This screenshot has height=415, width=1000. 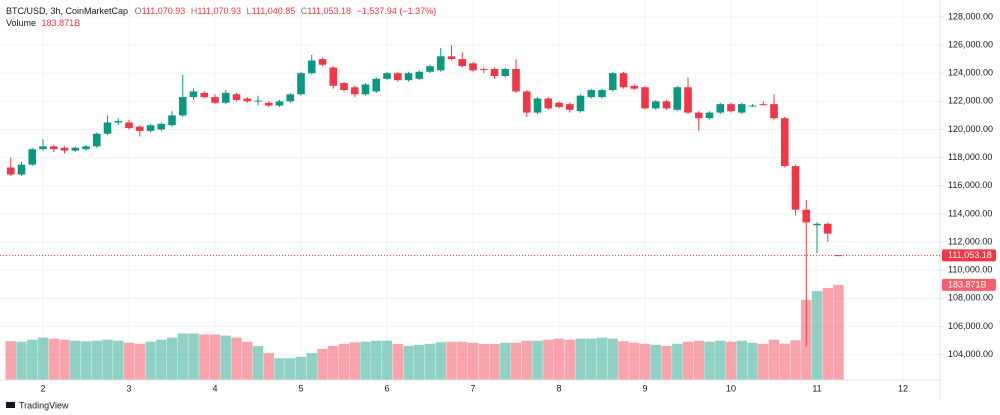 What do you see at coordinates (67, 11) in the screenshot?
I see `symbol: BTC/USD, 3h, CoinMarketCap` at bounding box center [67, 11].